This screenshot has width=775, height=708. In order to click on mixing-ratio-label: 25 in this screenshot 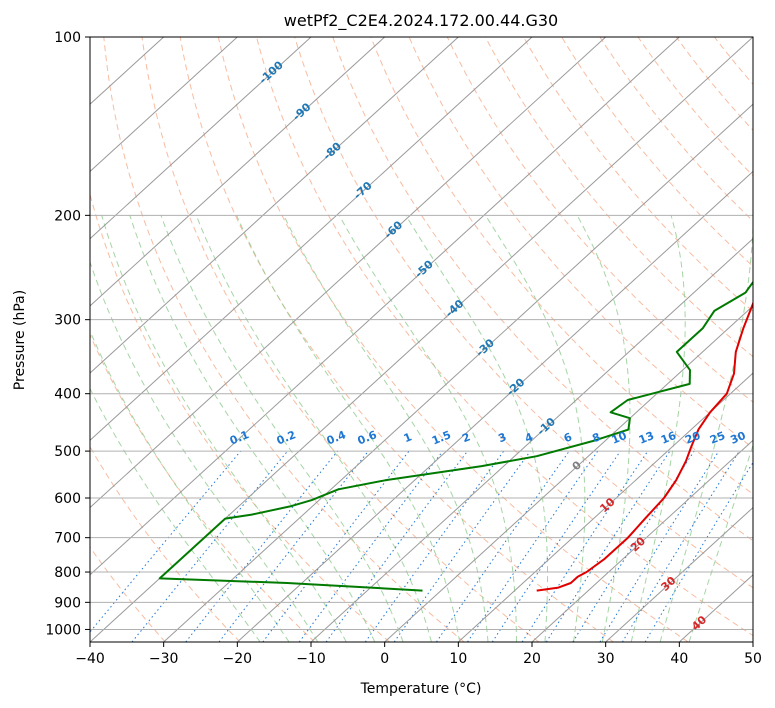, I will do `click(717, 438)`.